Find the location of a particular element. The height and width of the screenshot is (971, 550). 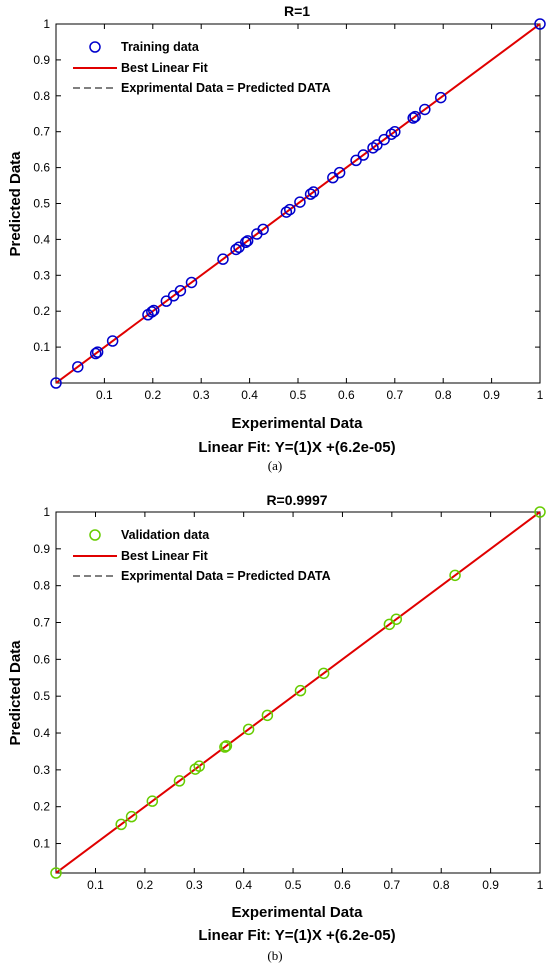

x-tick-label: 0.6 is located at coordinates (346, 395).